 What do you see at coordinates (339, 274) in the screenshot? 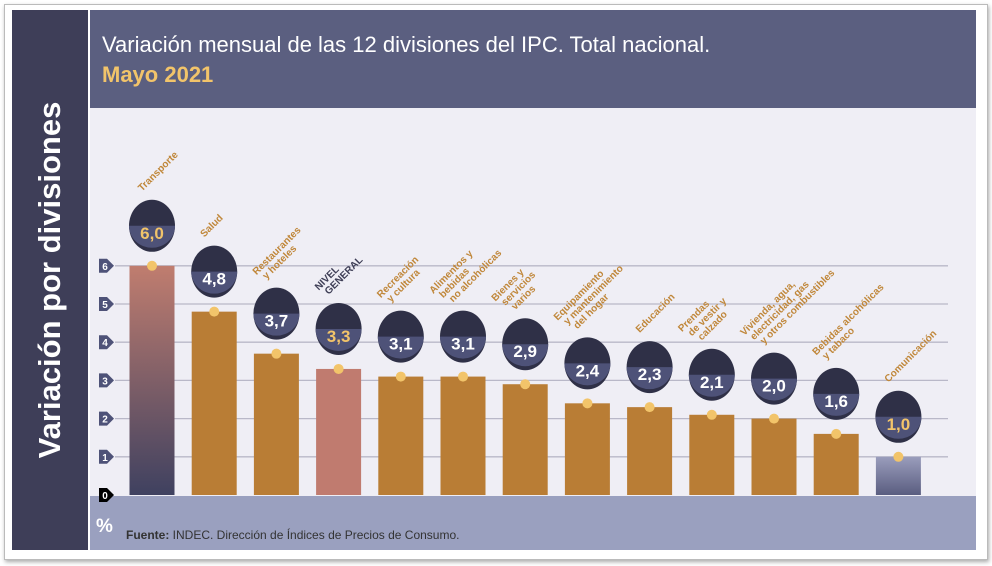
I see `category-label: NIVELGENERAL` at bounding box center [339, 274].